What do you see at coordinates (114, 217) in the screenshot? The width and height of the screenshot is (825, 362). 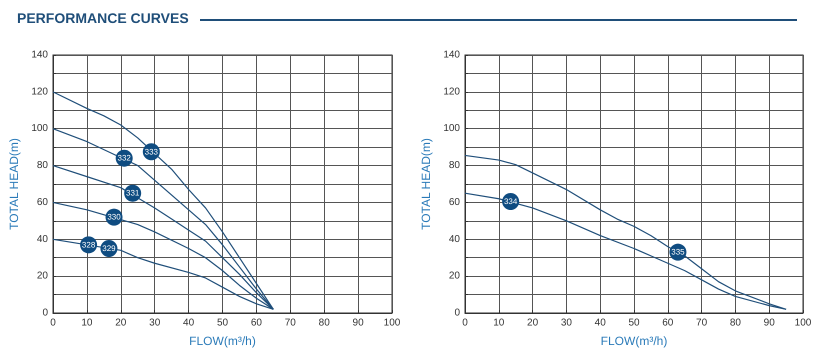 I see `annotation: 330` at bounding box center [114, 217].